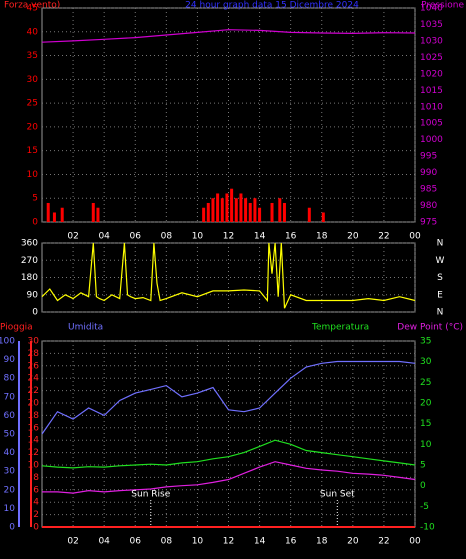 The width and height of the screenshot is (466, 559). Describe the element at coordinates (34, 428) in the screenshot. I see `y3-tick-label: 16` at that location.